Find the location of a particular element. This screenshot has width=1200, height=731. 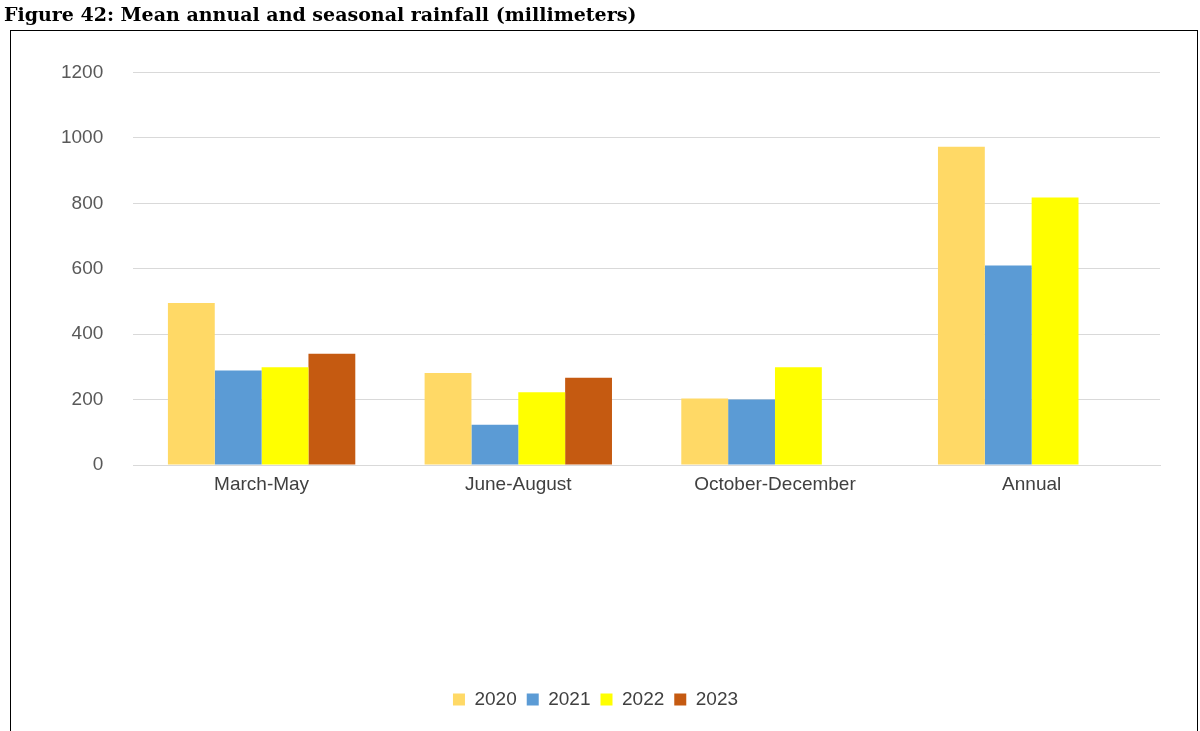

y-tick-label: 800 is located at coordinates (87, 202).